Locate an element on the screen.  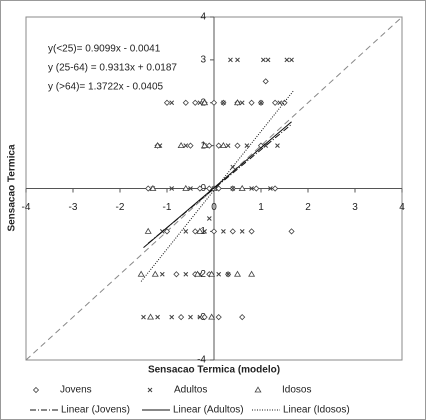
y-tick-label: -4 is located at coordinates (201, 360).